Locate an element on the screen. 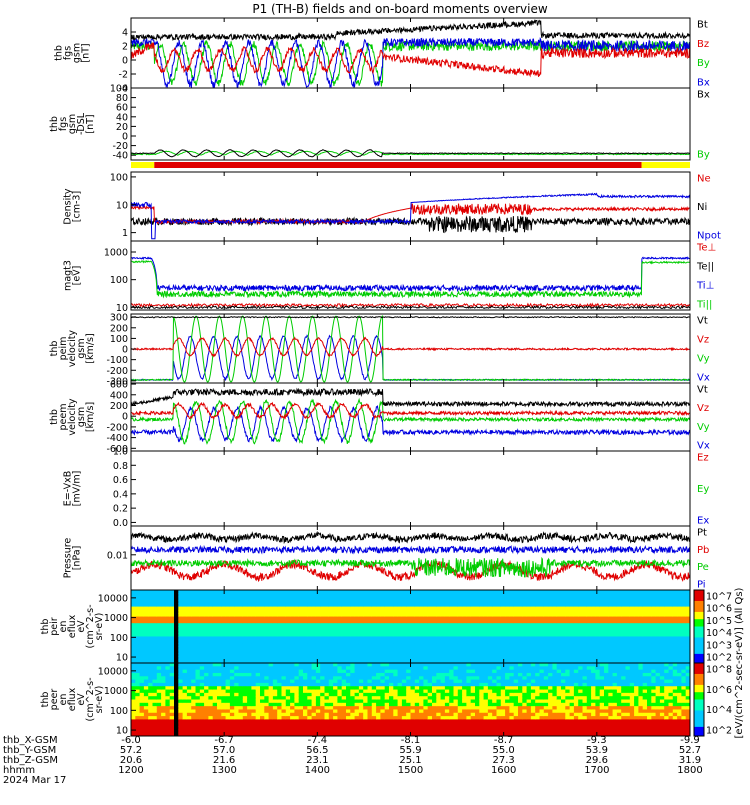 This screenshot has height=805, width=750. legend-temperature-1: Te|| is located at coordinates (705, 267).